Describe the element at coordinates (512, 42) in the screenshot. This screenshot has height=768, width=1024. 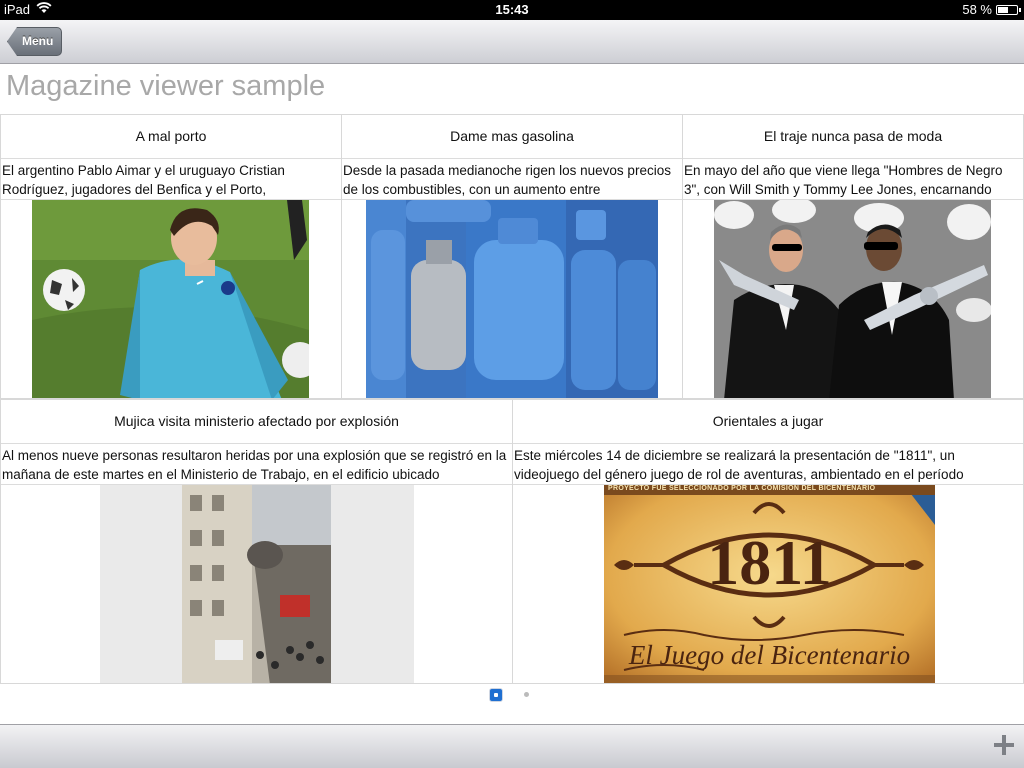
I see `top-toolbar: Menu` at that location.